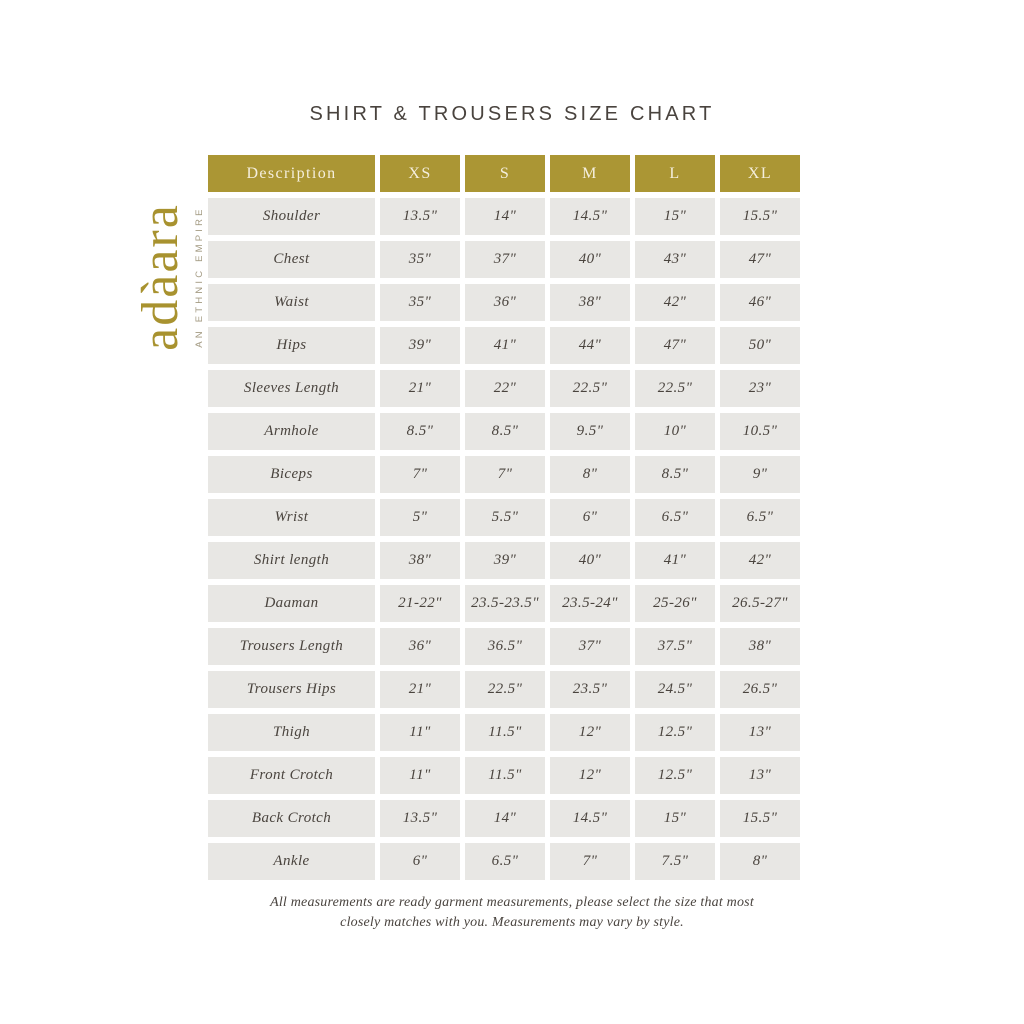 The width and height of the screenshot is (1024, 1024). What do you see at coordinates (291, 689) in the screenshot?
I see `row-label: Trousers Hips` at bounding box center [291, 689].